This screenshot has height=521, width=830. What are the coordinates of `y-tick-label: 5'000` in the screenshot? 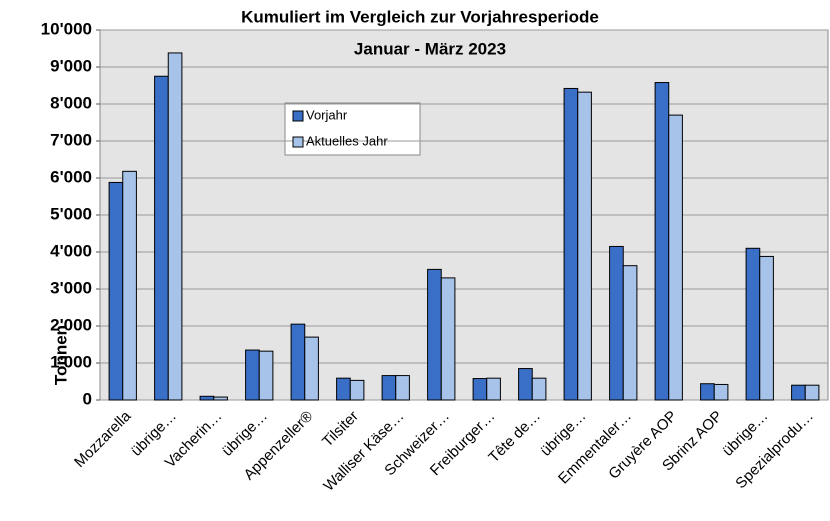 It's located at (71, 213).